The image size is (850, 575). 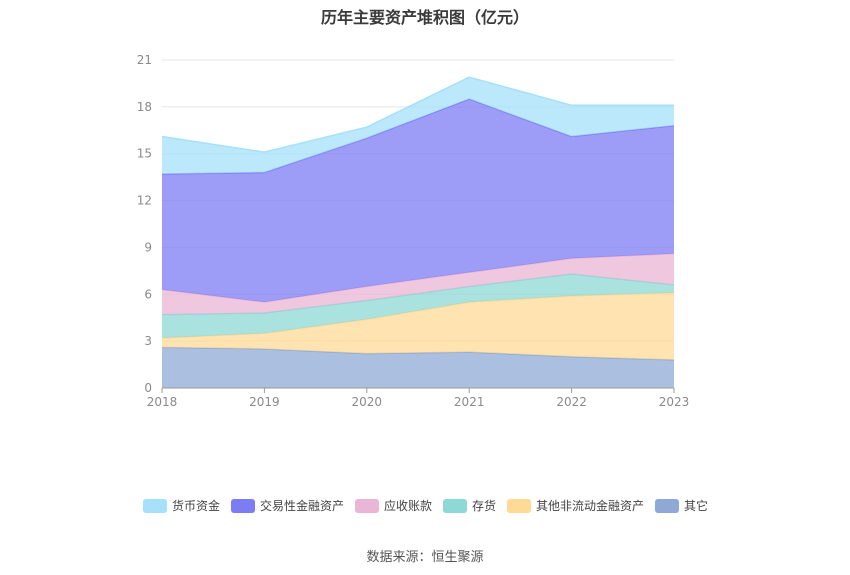 What do you see at coordinates (418, 367) in the screenshot?
I see `area-series-其它` at bounding box center [418, 367].